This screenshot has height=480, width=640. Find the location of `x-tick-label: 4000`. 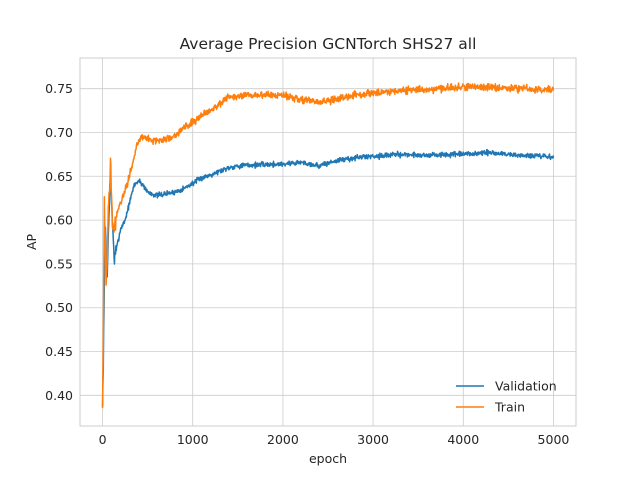

x-tick-label: 4000 is located at coordinates (463, 439).